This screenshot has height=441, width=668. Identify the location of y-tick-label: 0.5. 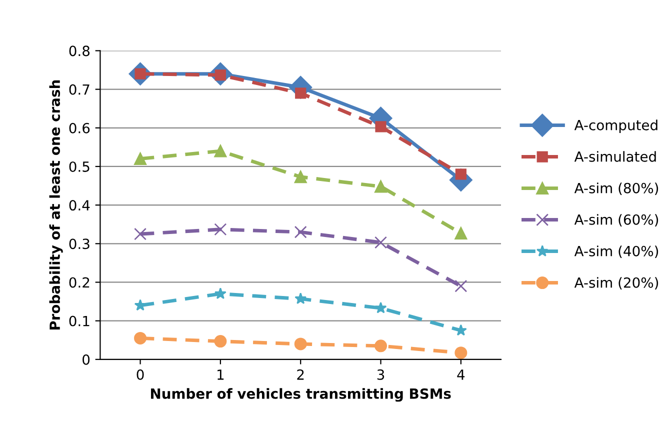
(79, 166).